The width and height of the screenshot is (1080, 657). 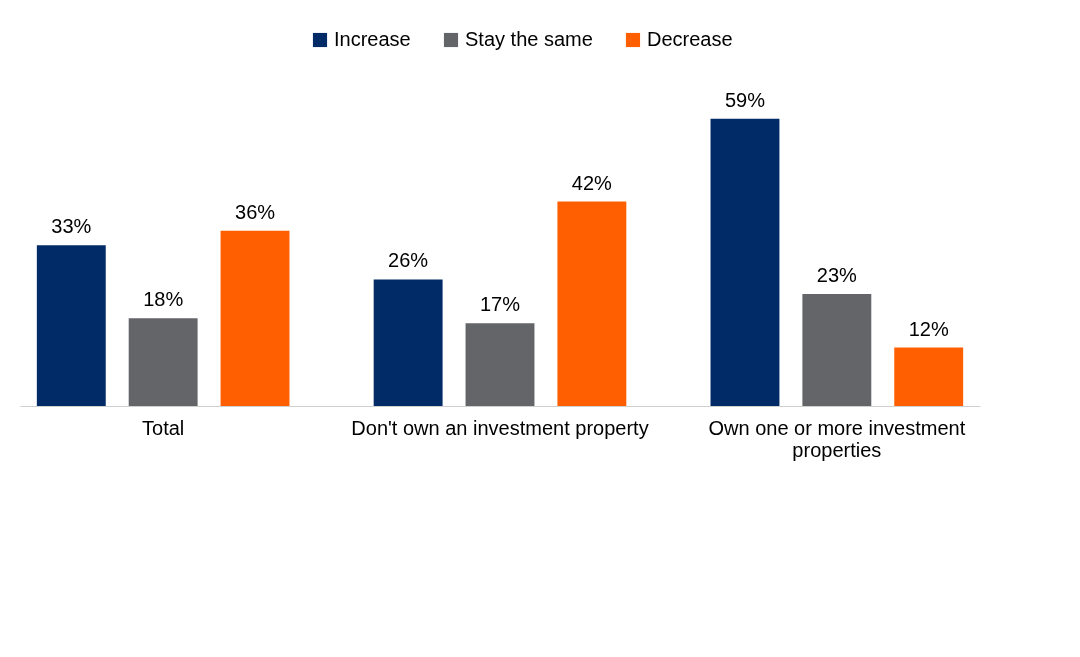 I want to click on data-label: 59%, so click(x=745, y=99).